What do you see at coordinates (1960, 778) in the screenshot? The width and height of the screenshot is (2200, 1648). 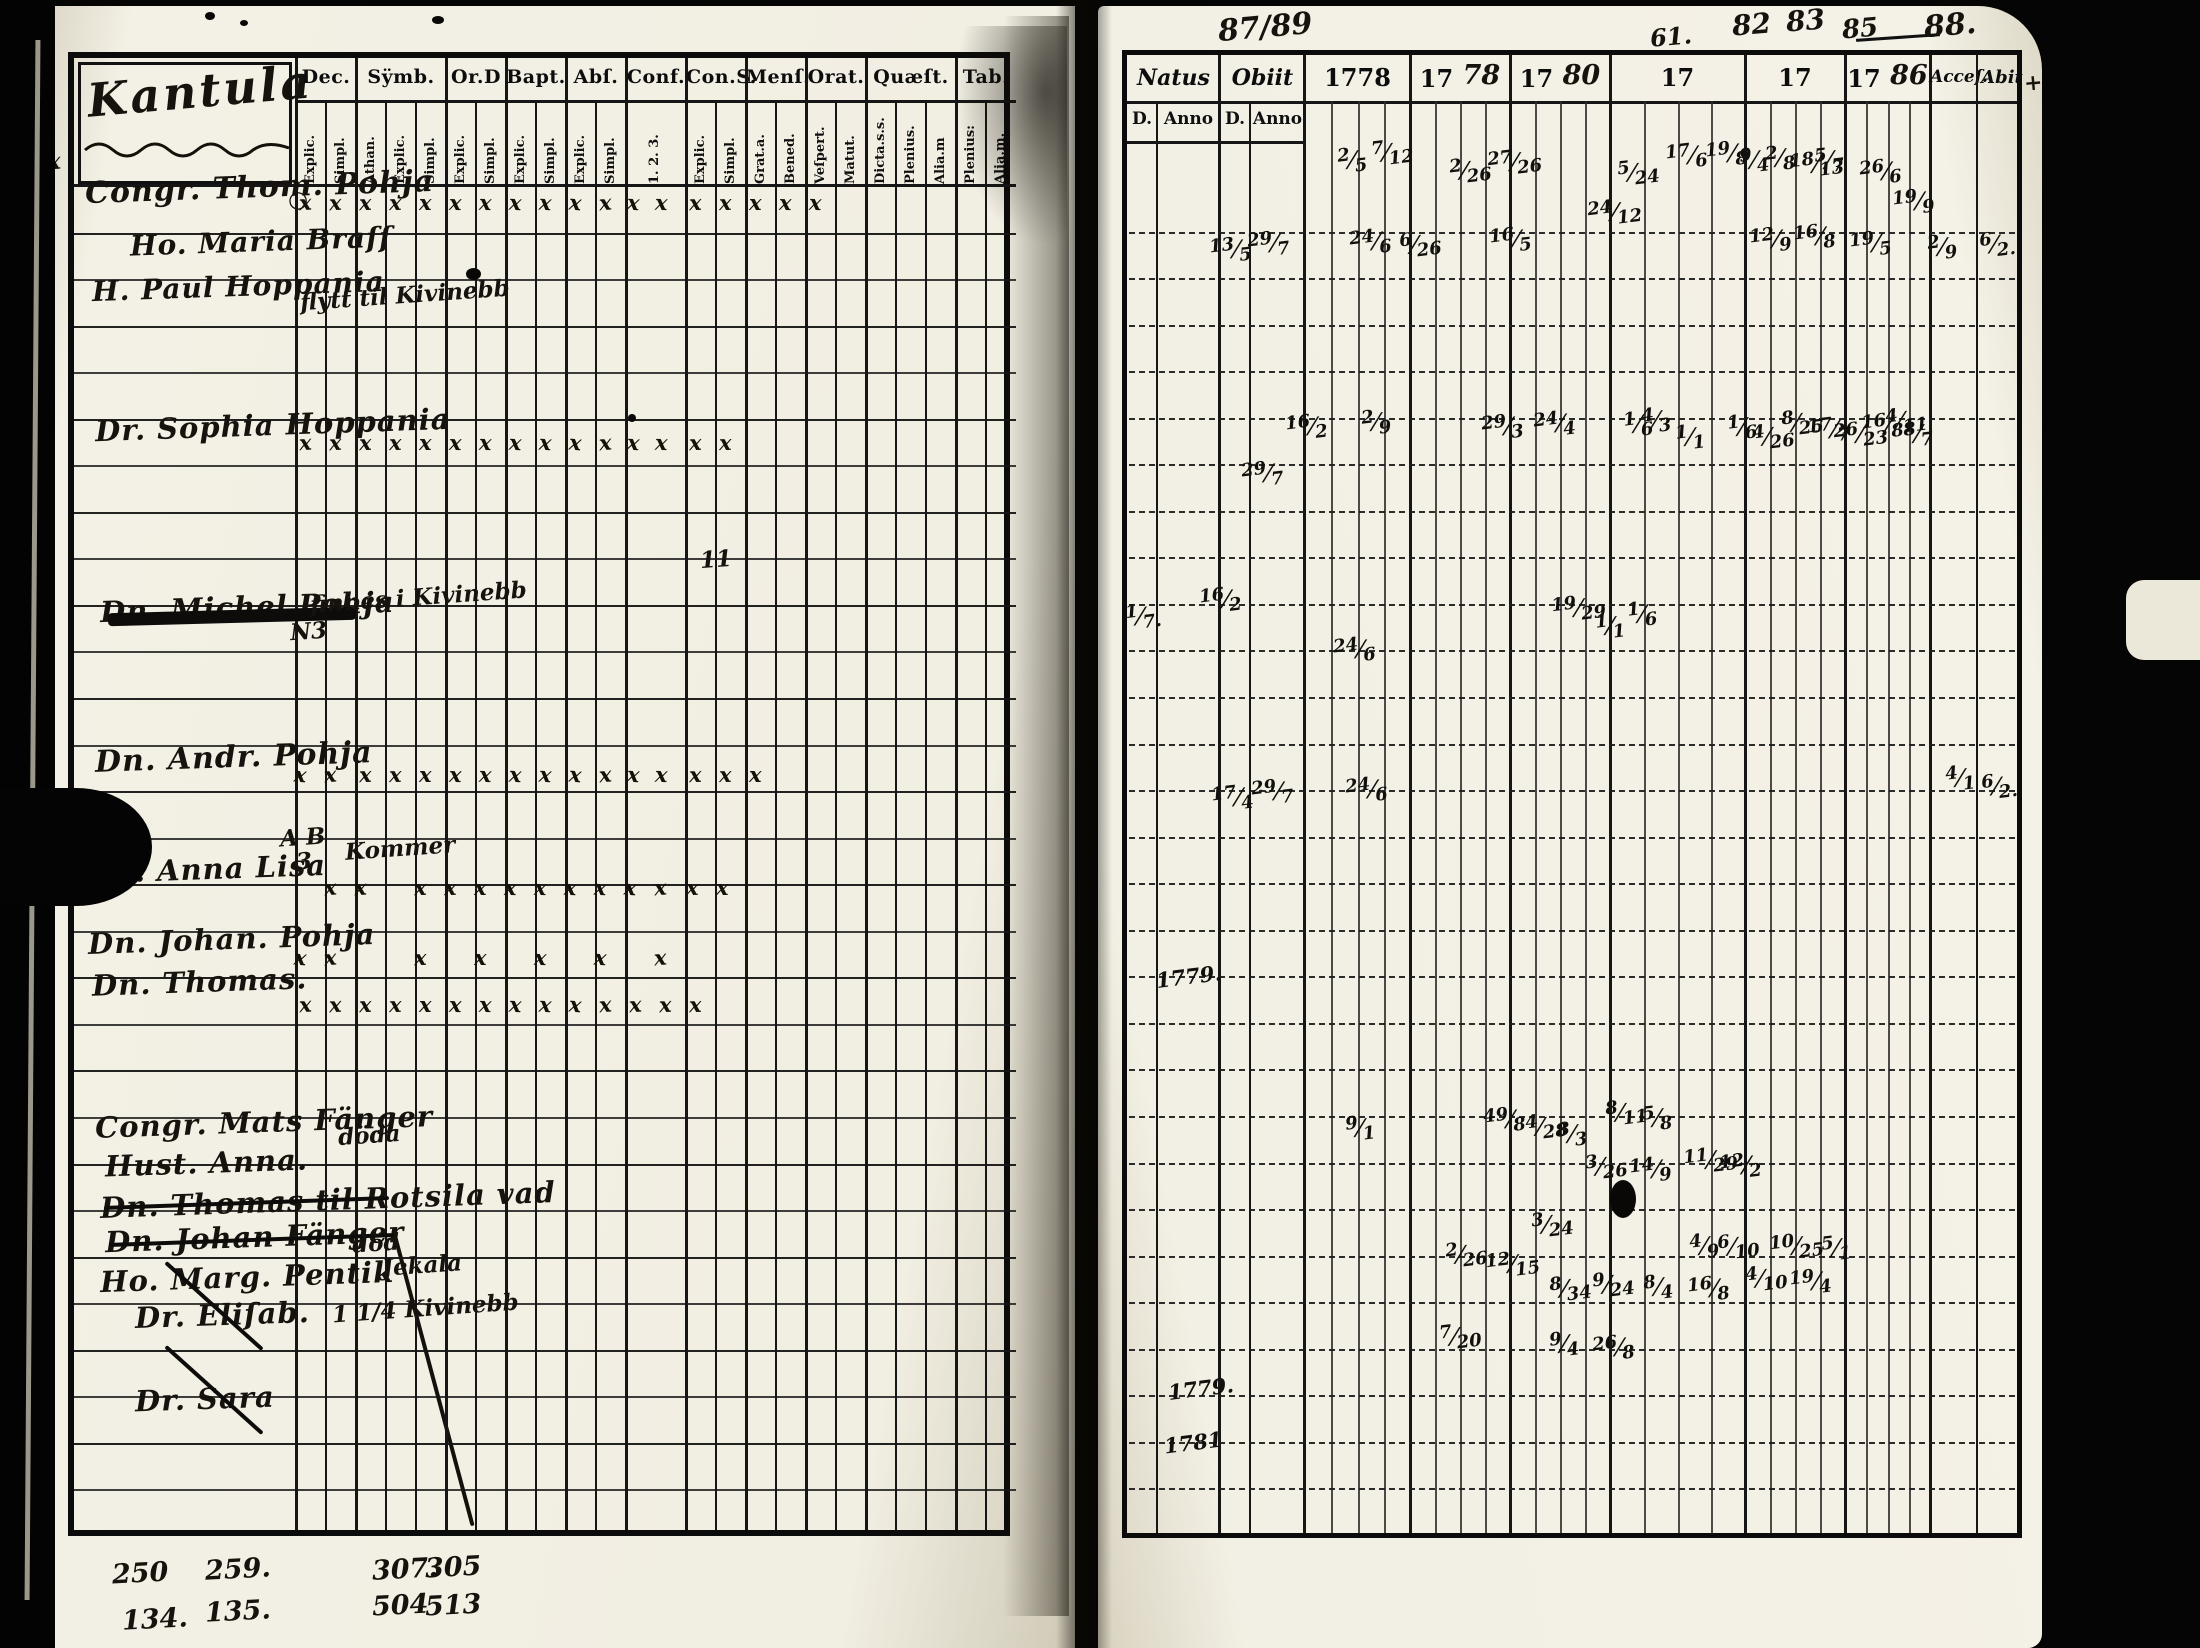 I see `handwritten-date-mark: 4⁄1` at bounding box center [1960, 778].